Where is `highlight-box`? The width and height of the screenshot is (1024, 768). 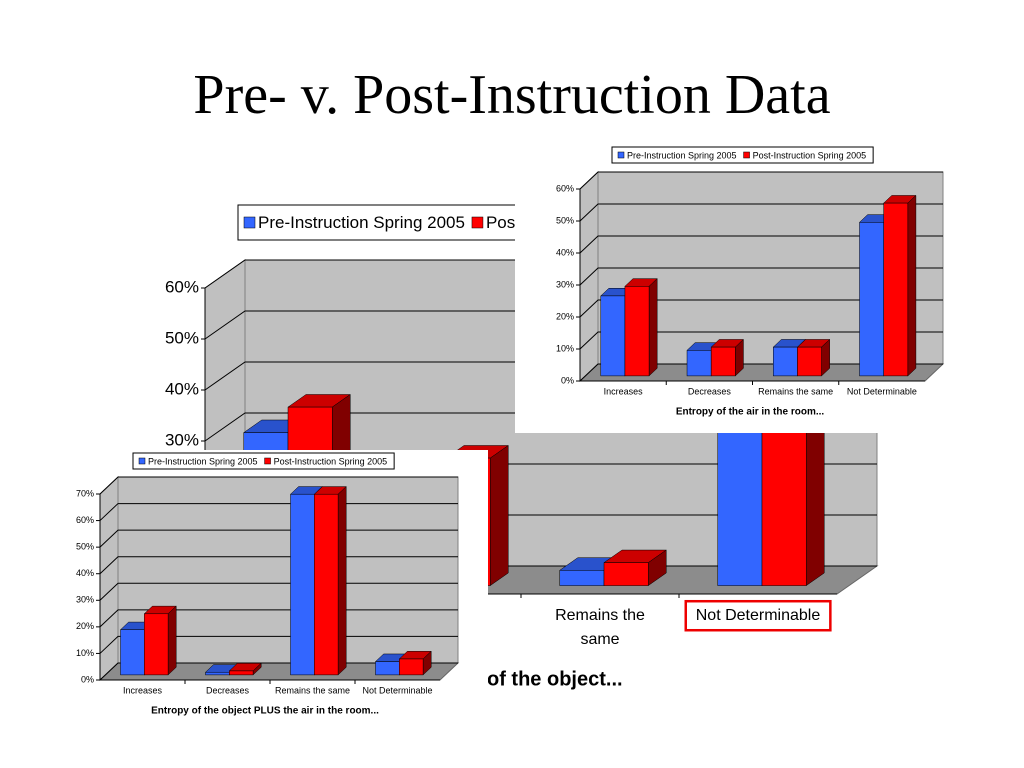
highlight-box is located at coordinates (758, 615).